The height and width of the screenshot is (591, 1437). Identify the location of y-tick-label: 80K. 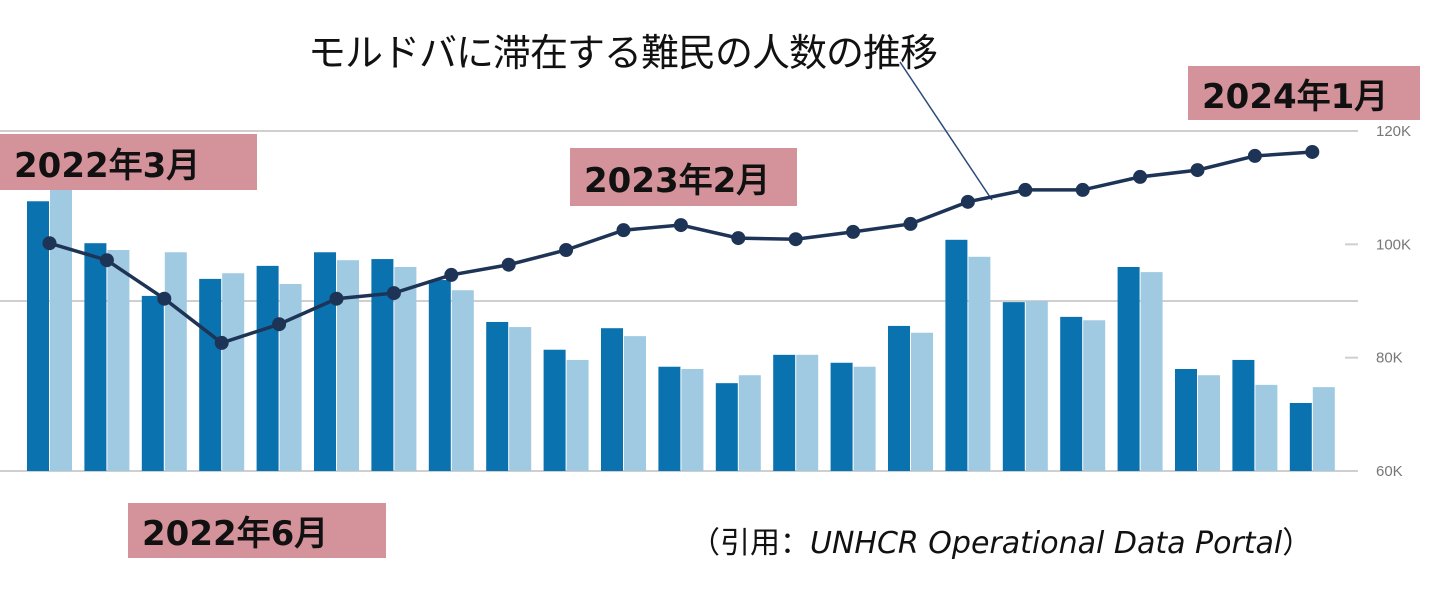
(1389, 358).